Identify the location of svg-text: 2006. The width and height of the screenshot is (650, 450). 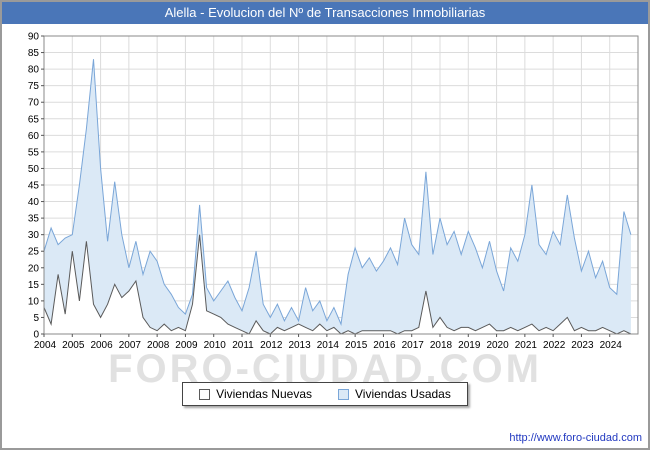
(101, 345).